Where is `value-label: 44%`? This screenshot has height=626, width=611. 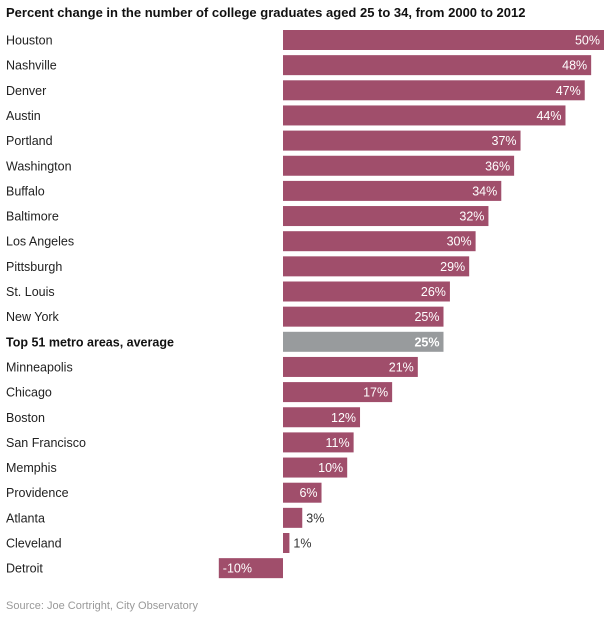
value-label: 44% is located at coordinates (548, 116).